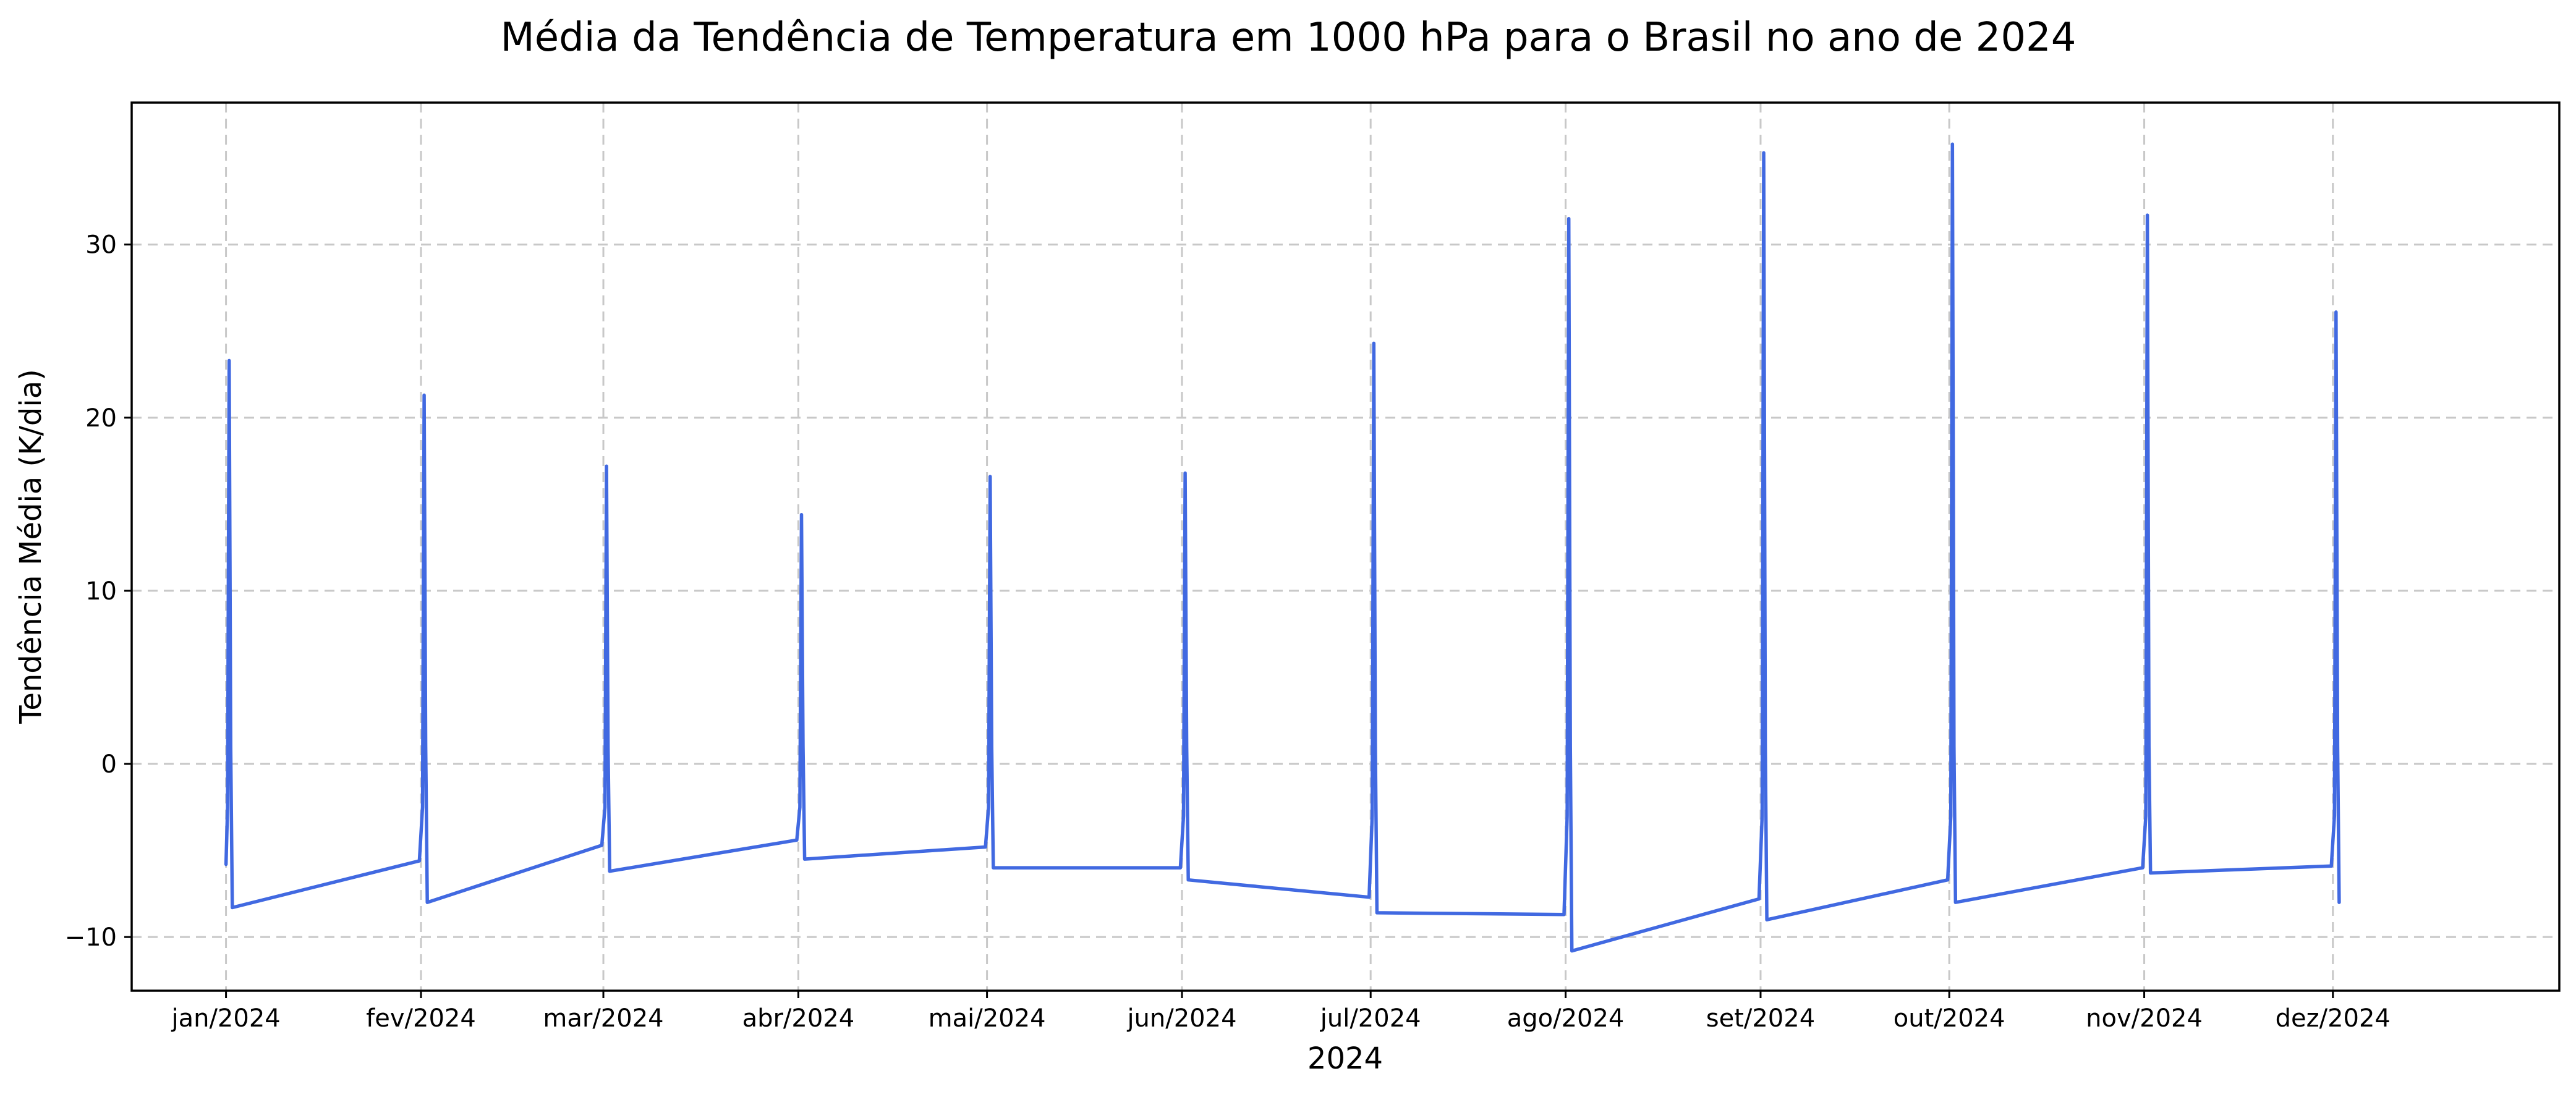 The height and width of the screenshot is (1097, 2576). What do you see at coordinates (1181, 1018) in the screenshot?
I see `x-tick-label: jun/2024` at bounding box center [1181, 1018].